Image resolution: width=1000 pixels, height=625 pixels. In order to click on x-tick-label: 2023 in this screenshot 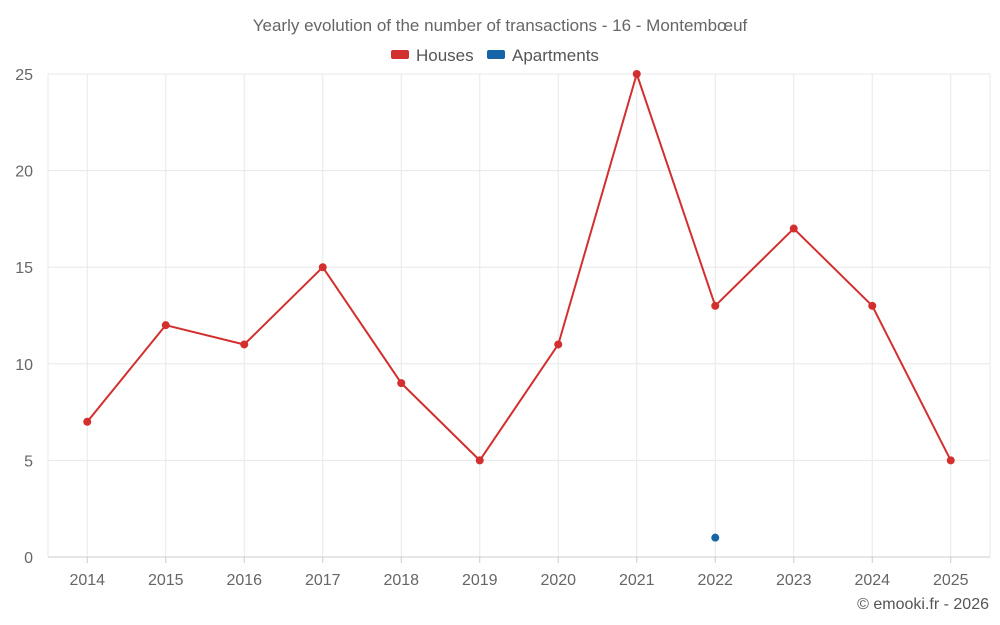, I will do `click(794, 580)`.